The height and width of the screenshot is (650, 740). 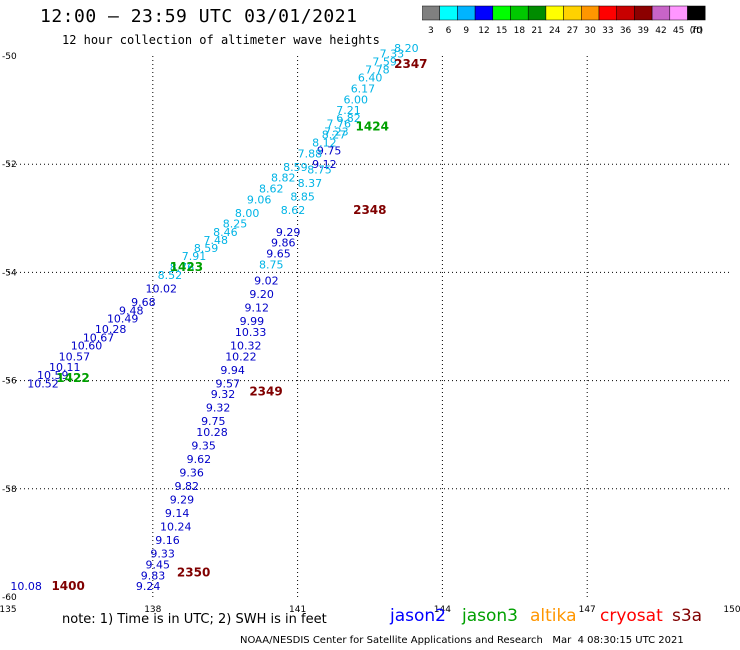 I want to click on swh-value-label: 9.24, so click(x=148, y=586).